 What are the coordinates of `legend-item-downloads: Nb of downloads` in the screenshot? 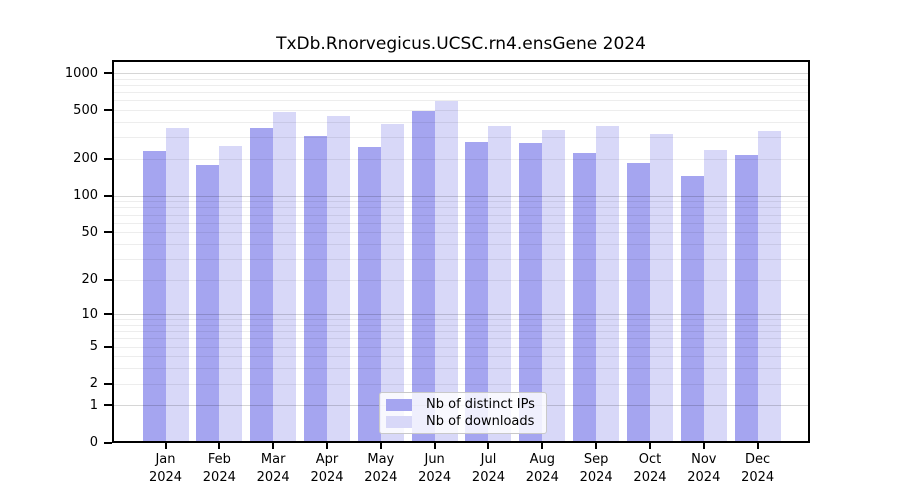 It's located at (463, 421).